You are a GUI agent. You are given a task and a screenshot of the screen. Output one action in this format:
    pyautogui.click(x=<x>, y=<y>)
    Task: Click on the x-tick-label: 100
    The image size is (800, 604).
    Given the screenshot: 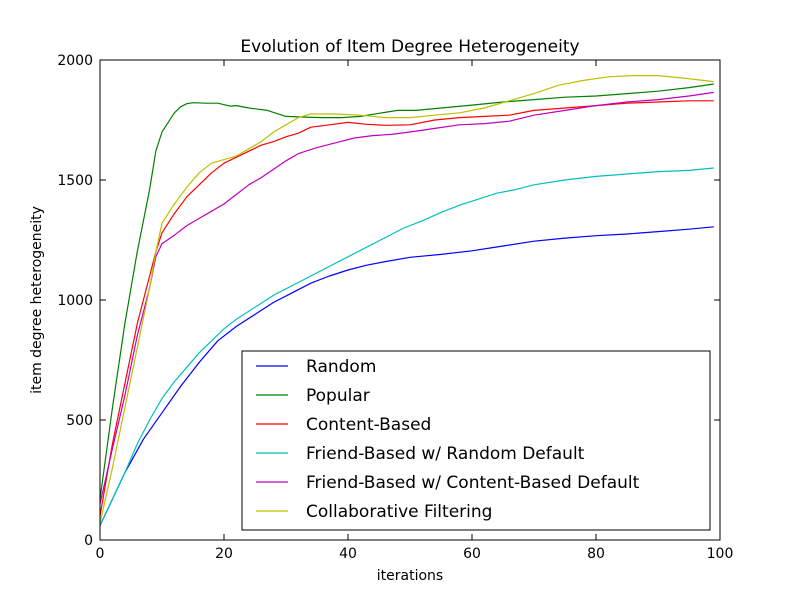 What is the action you would take?
    pyautogui.click(x=720, y=554)
    